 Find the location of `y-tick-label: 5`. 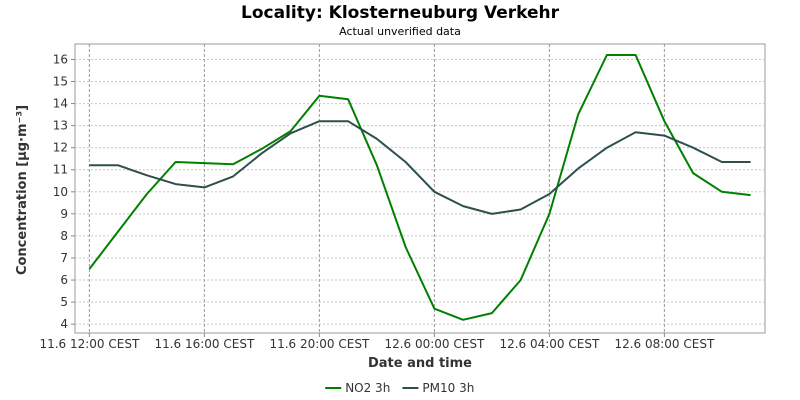

y-tick-label: 5 is located at coordinates (64, 302).